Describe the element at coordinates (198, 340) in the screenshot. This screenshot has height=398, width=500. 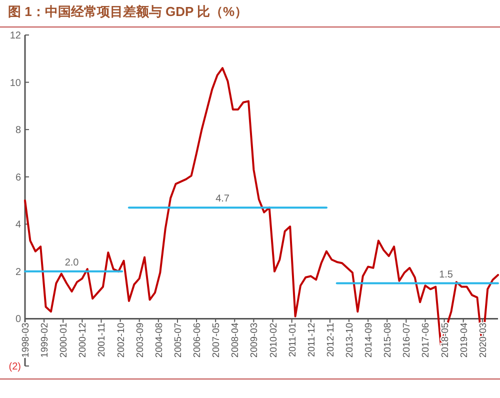
I see `x-tick-label: 2006-06` at that location.